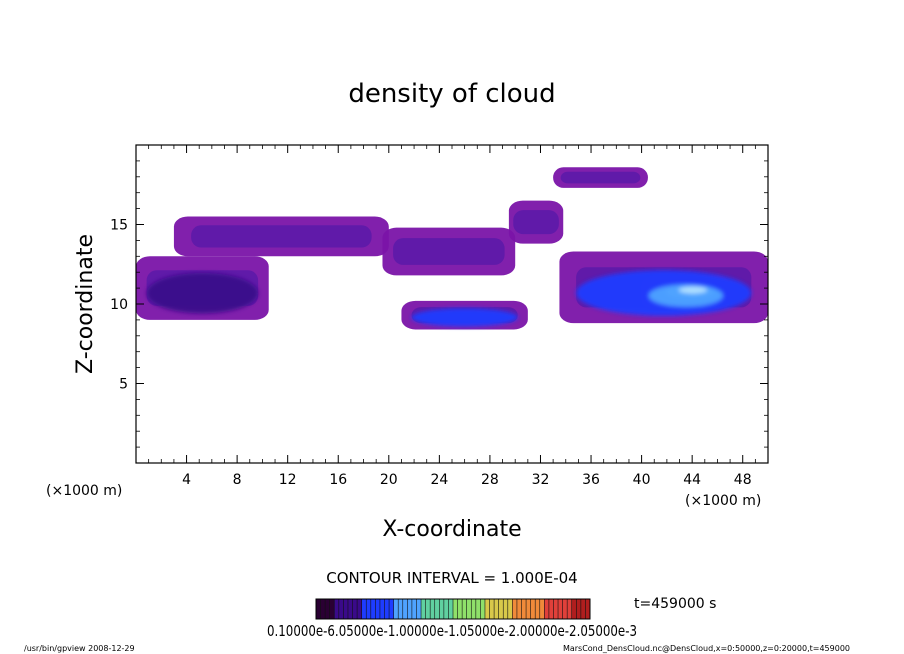  I want to click on x-tick-label: 24, so click(439, 480).